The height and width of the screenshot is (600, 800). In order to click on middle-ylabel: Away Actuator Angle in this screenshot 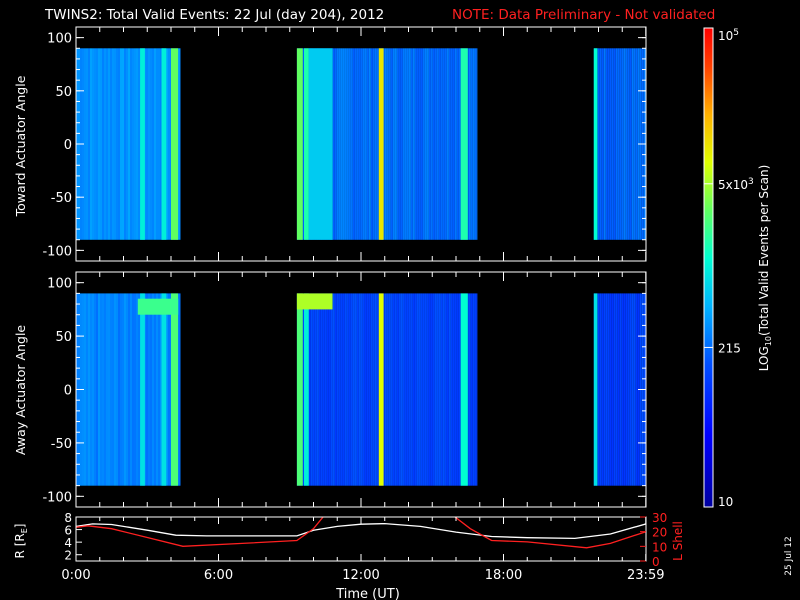, I will do `click(20, 390)`.